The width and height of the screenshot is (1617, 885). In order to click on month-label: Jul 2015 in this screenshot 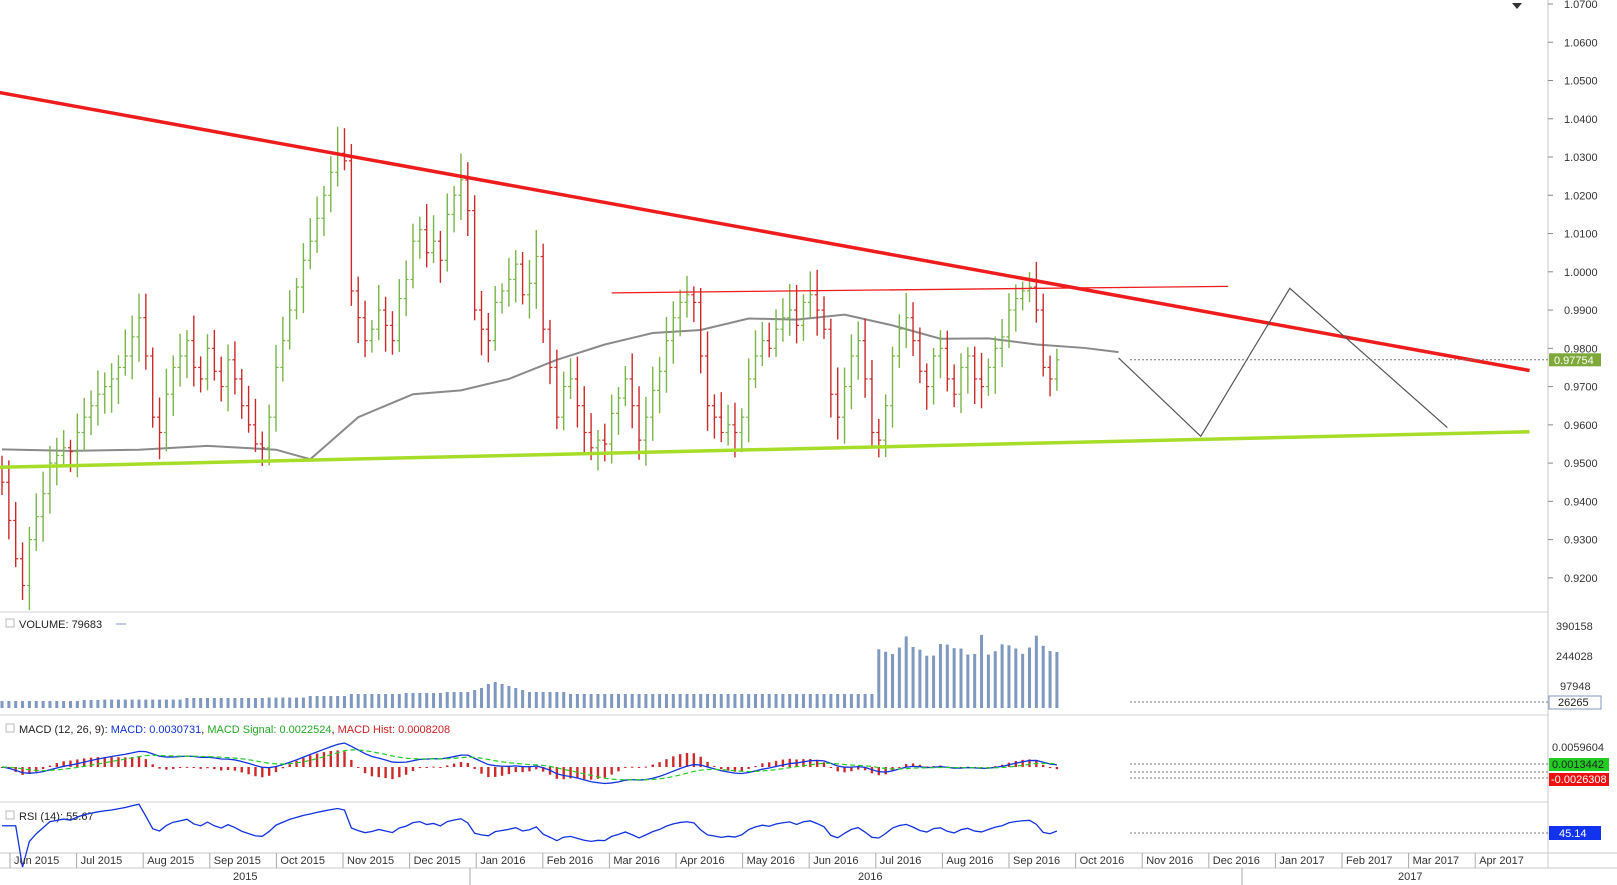, I will do `click(102, 861)`.